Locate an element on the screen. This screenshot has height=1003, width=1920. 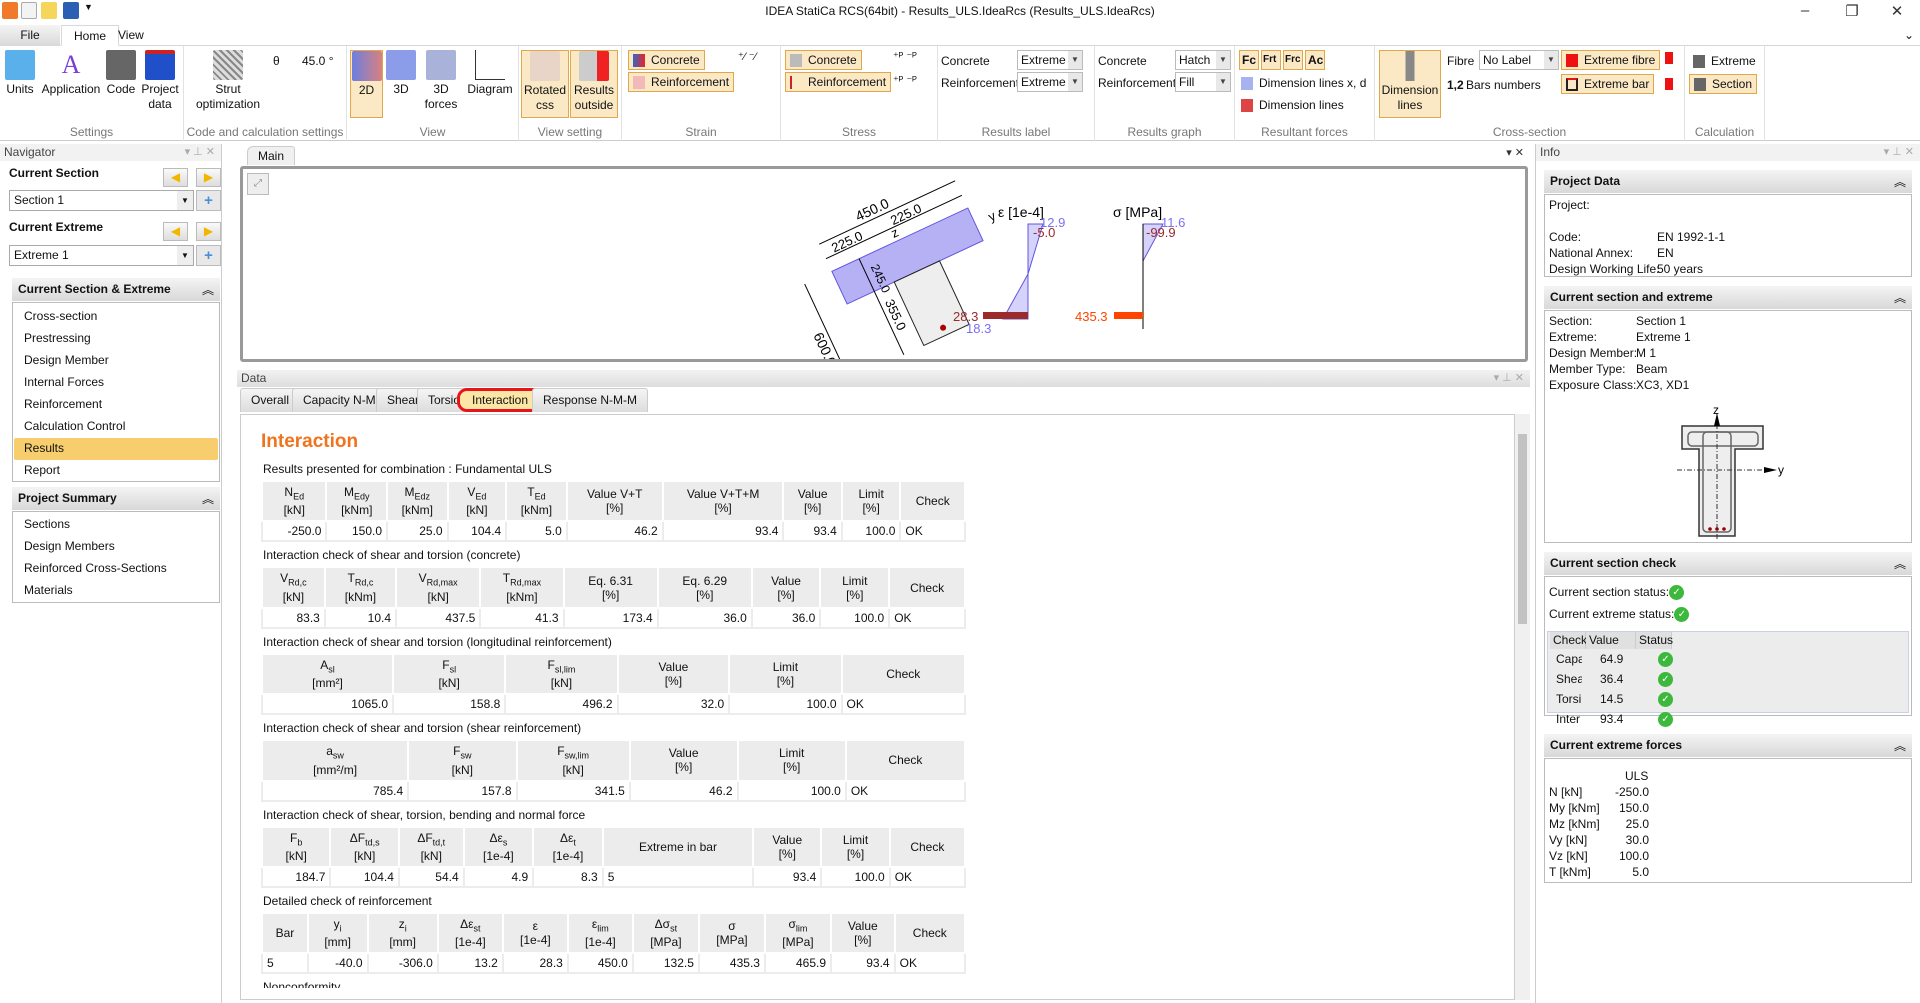
nav-item-design-members: Design Members is located at coordinates (69, 546).